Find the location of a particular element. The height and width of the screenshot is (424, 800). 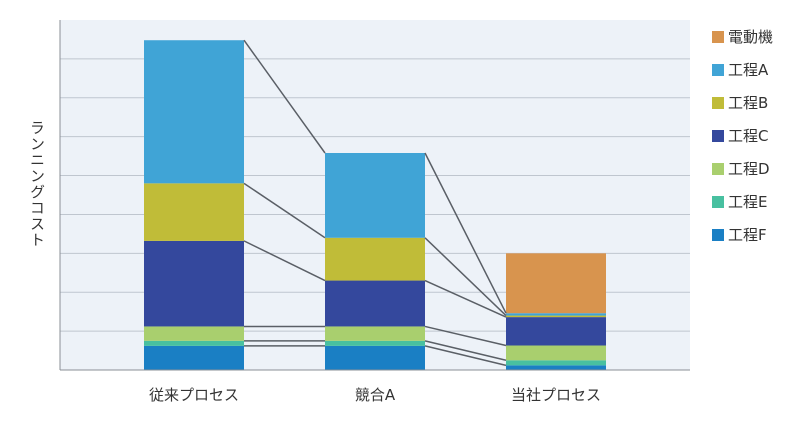

x-tick-label-2: 当社プロセス is located at coordinates (555, 395).